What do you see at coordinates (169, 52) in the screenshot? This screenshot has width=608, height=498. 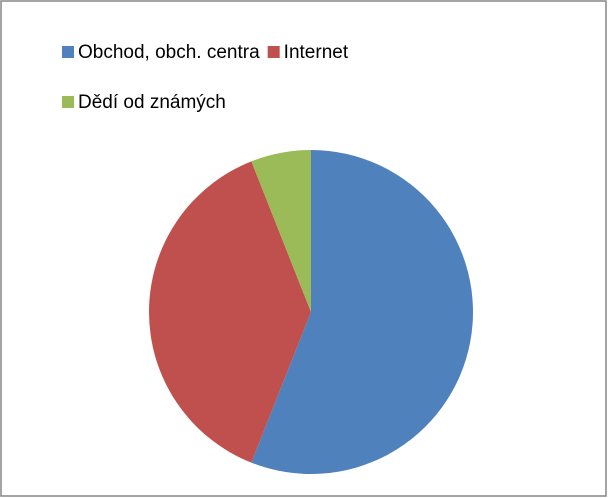 I see `legend-label: Obchod, obch. centra` at bounding box center [169, 52].